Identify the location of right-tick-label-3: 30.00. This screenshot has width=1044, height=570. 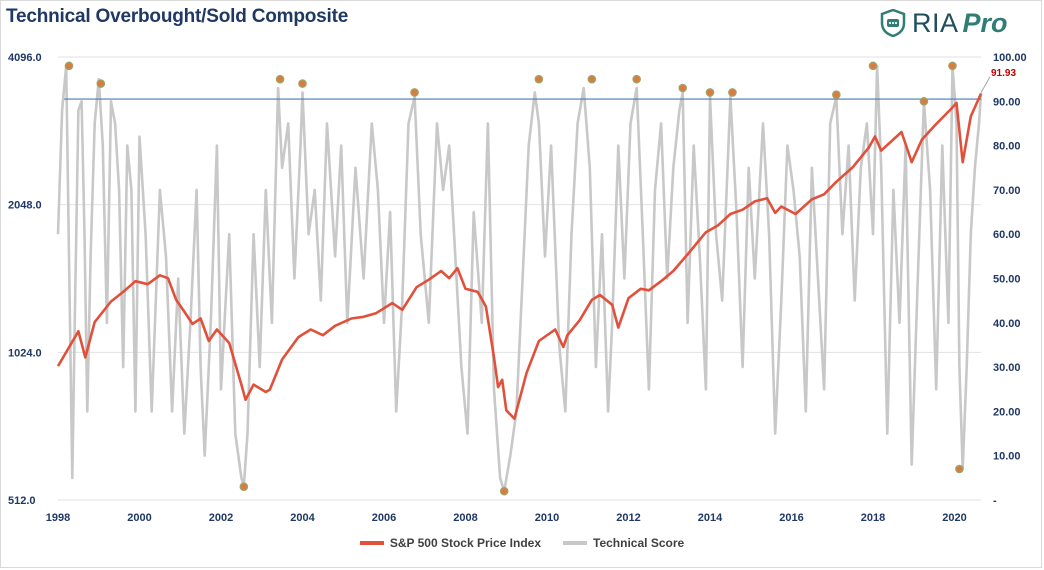
(1007, 368).